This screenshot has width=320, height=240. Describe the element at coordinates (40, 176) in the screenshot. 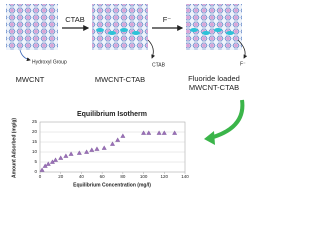

I see `x-tick-label: 0` at that location.